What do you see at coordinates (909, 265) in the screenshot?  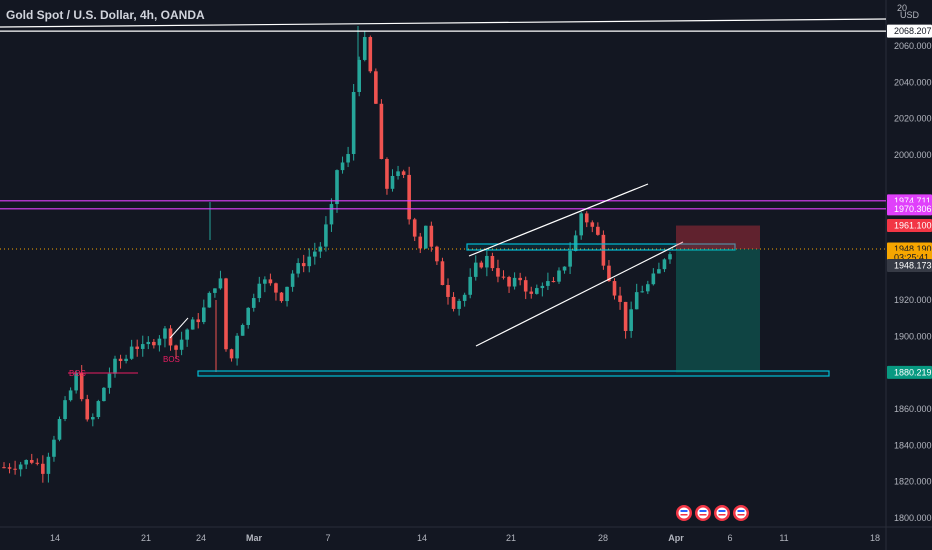 I see `label-1948-entry-bg` at bounding box center [909, 265].